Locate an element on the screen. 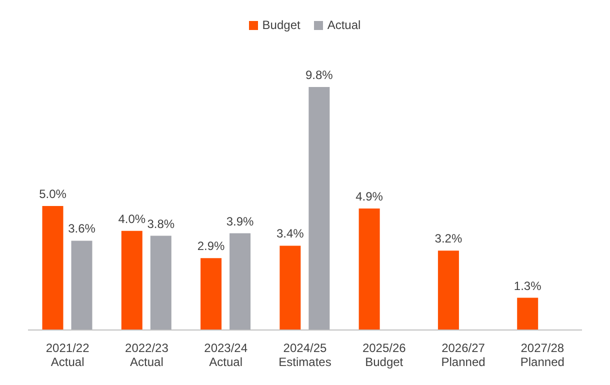  data-label: 3.2% is located at coordinates (448, 239).